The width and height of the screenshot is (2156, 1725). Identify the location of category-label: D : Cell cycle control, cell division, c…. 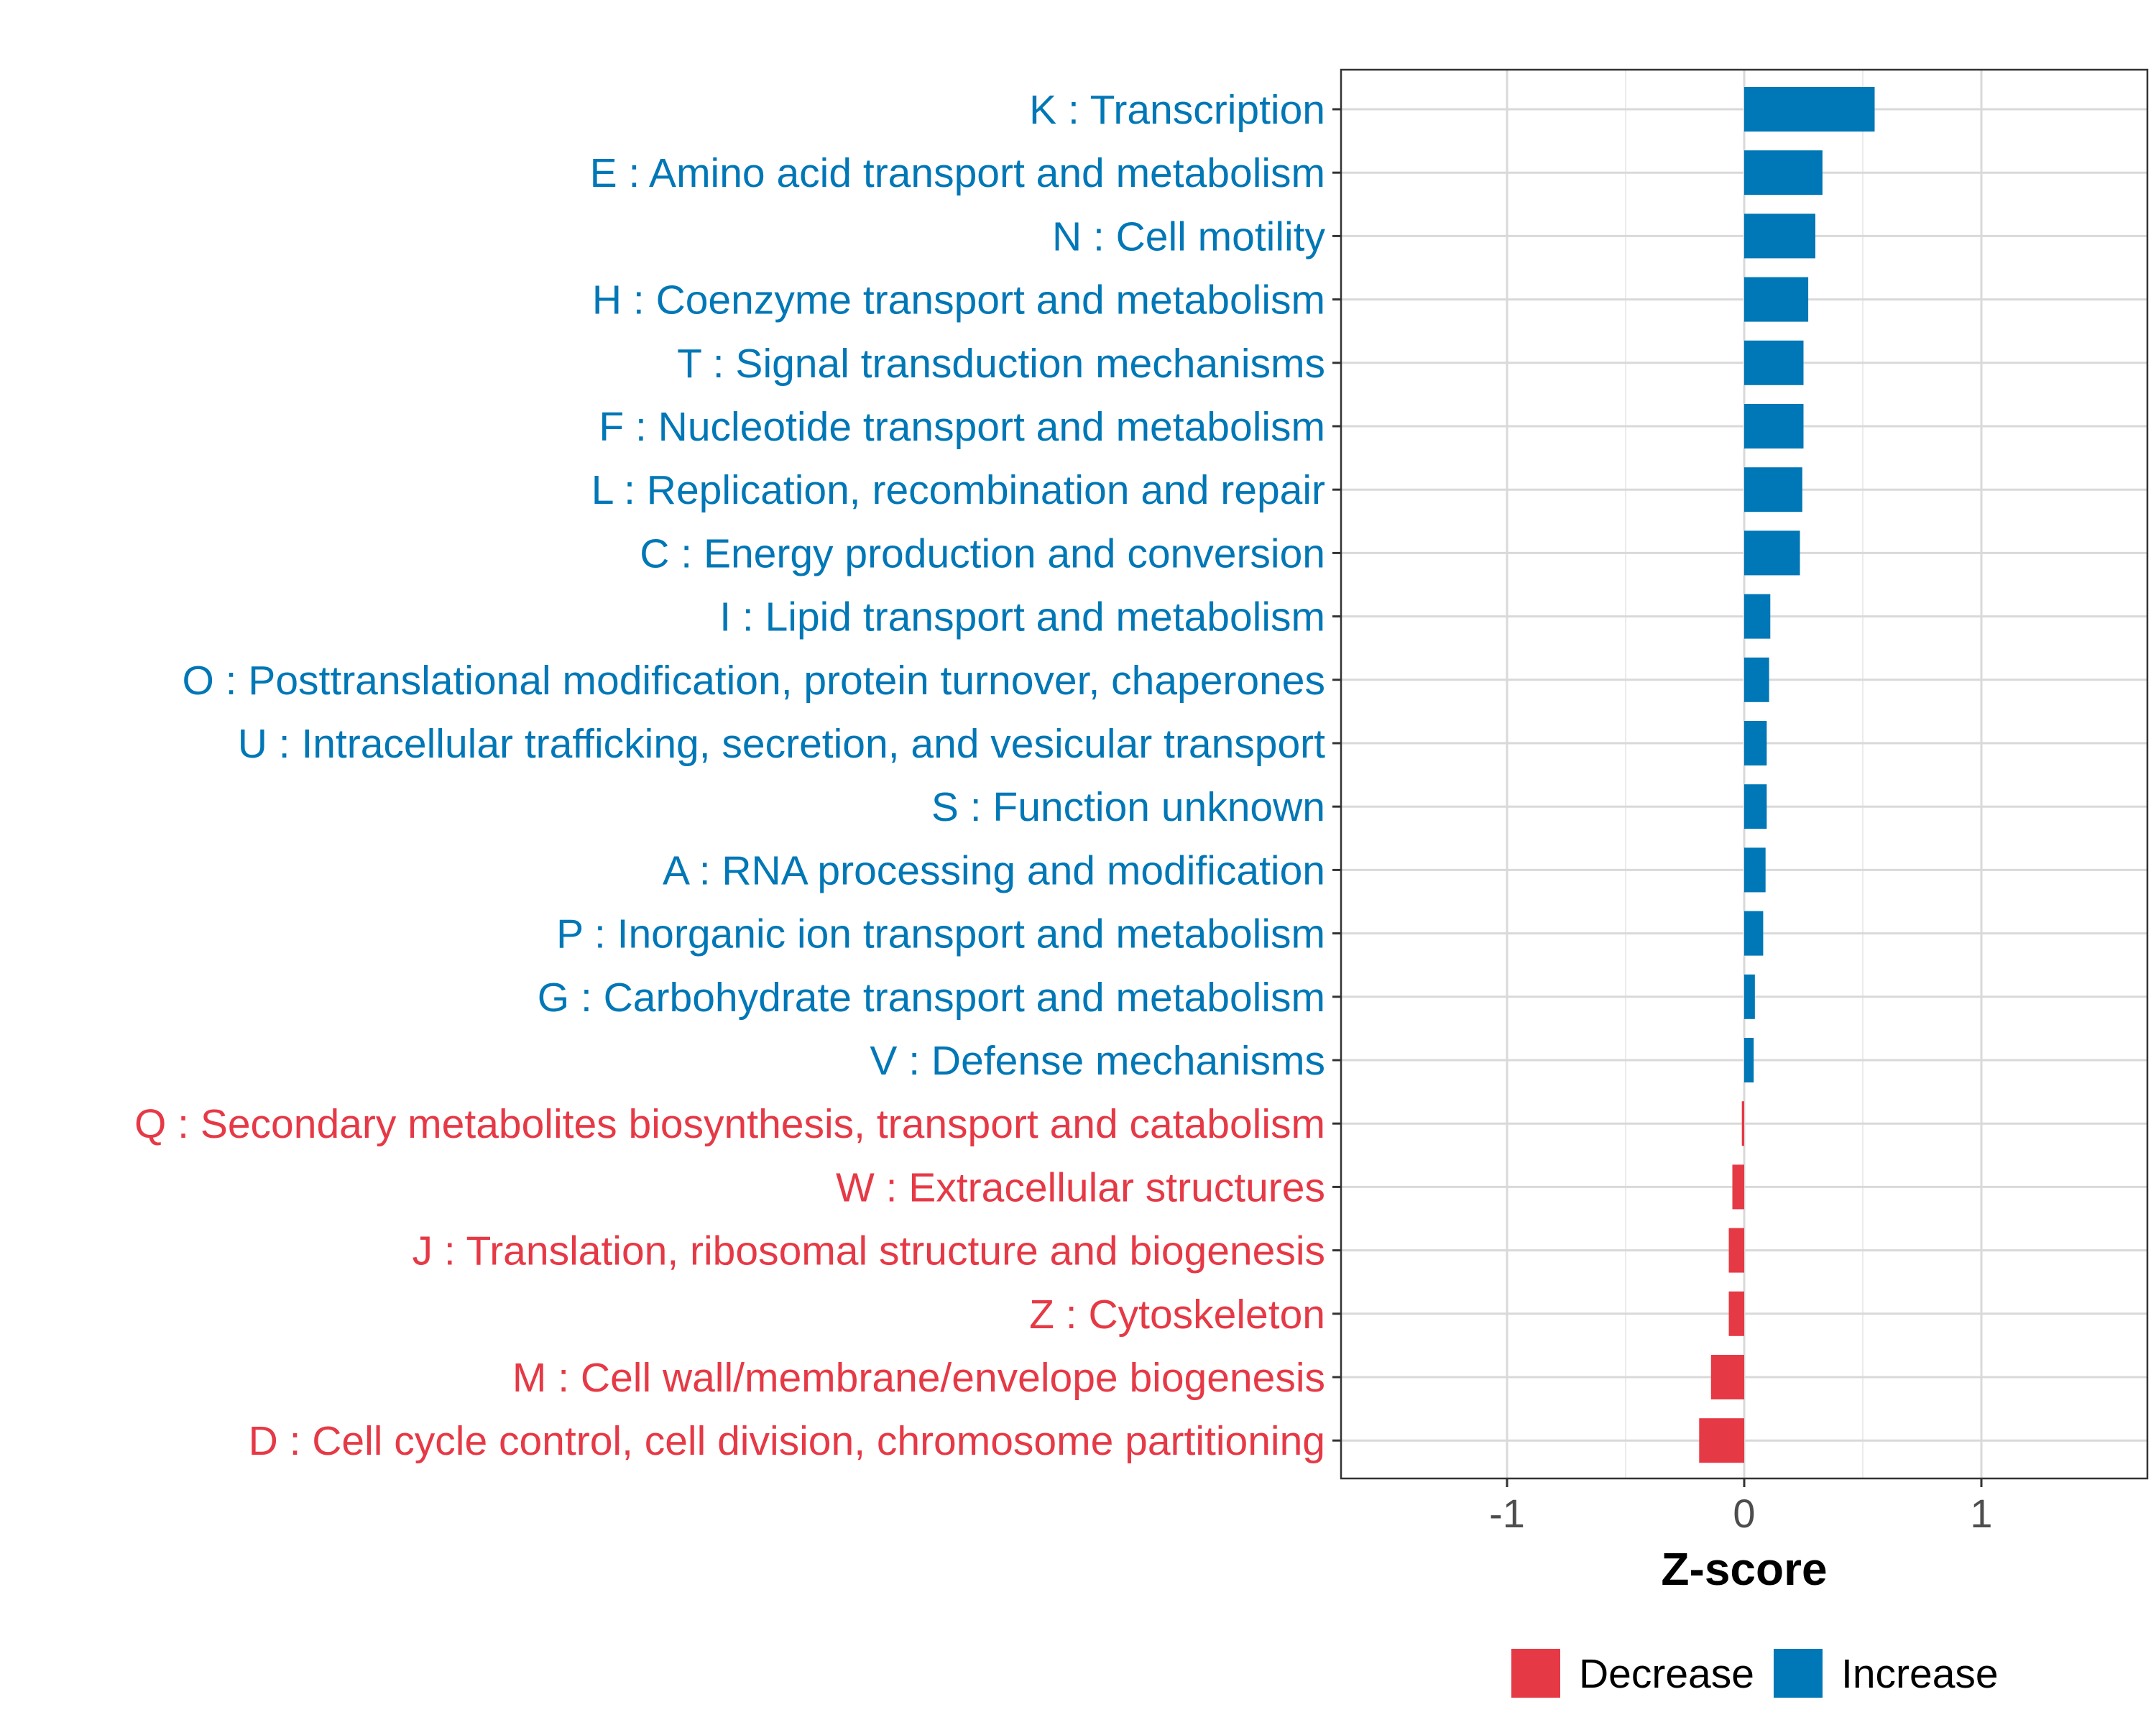
(787, 1441).